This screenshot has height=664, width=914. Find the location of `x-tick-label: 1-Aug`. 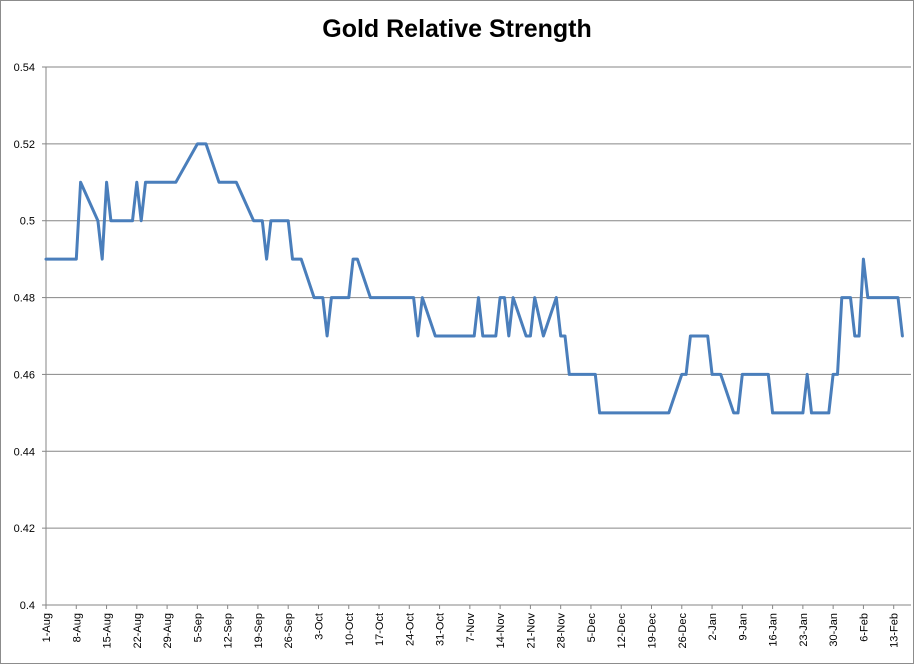

x-tick-label: 1-Aug is located at coordinates (47, 627).